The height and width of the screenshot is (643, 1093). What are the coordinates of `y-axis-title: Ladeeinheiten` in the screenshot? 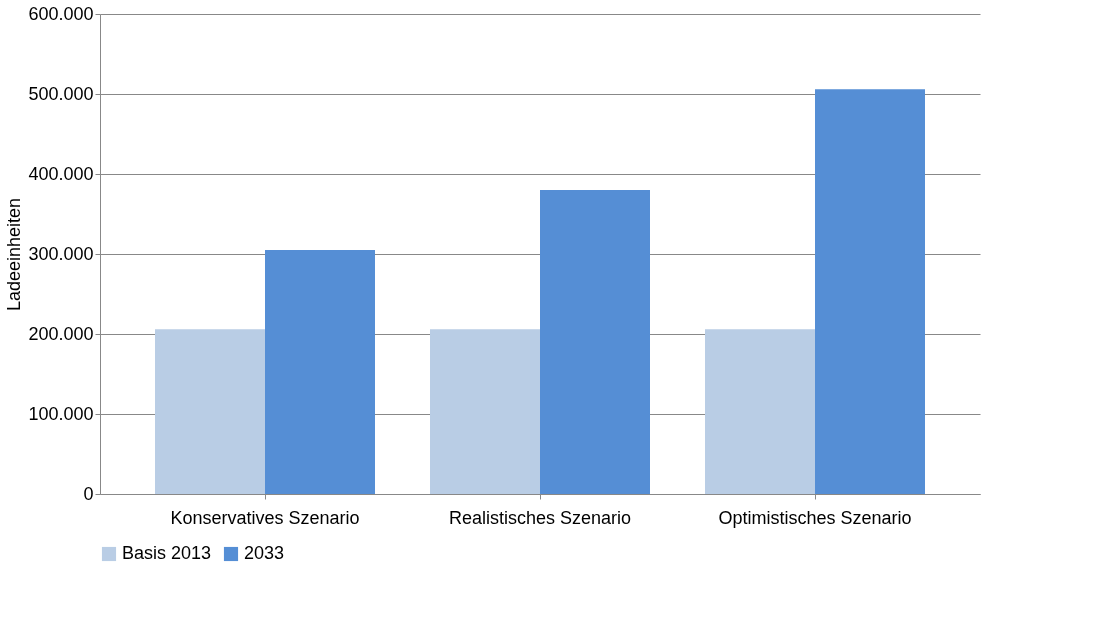 It's located at (14, 254).